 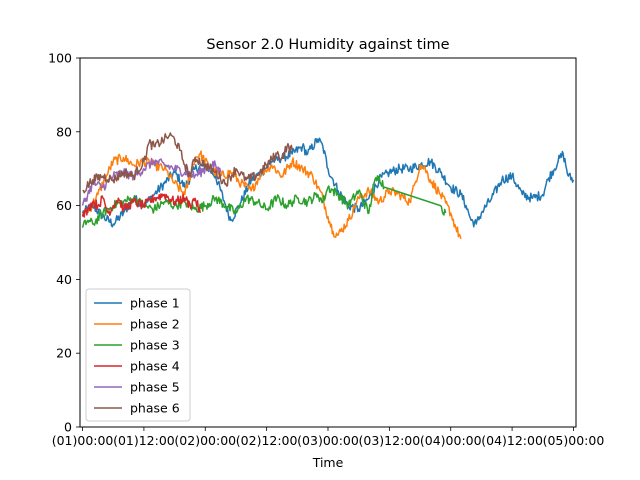 I want to click on y-tick-label: 0, so click(x=68, y=427).